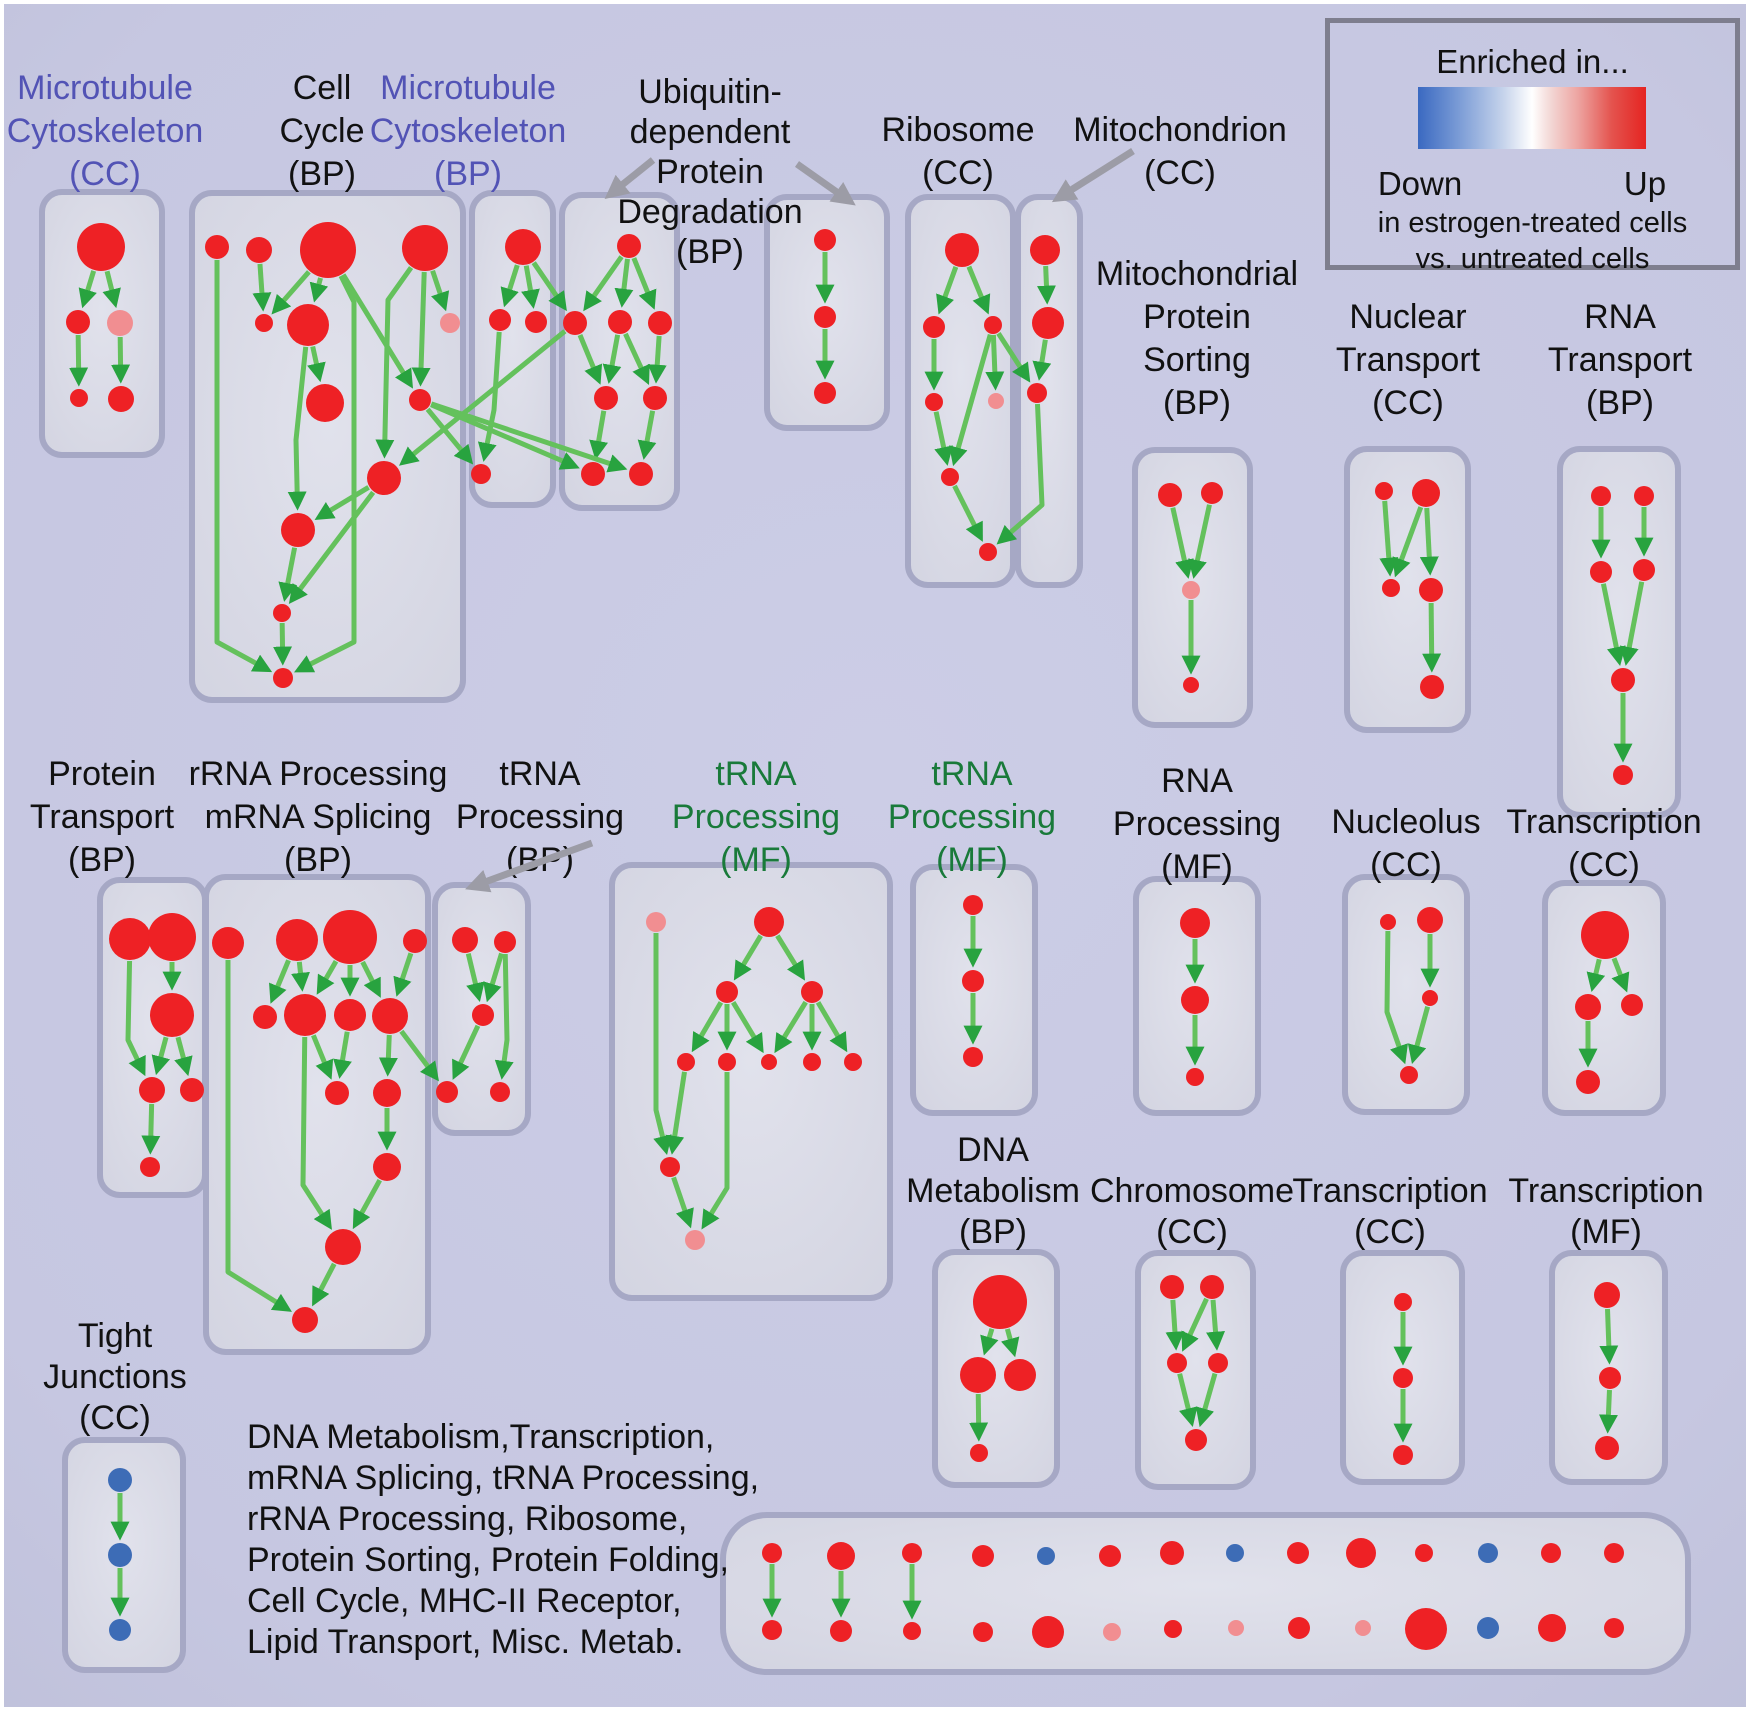 The height and width of the screenshot is (1715, 1750). What do you see at coordinates (972, 860) in the screenshot?
I see `cluster-label-trna-mf2: (MF)` at bounding box center [972, 860].